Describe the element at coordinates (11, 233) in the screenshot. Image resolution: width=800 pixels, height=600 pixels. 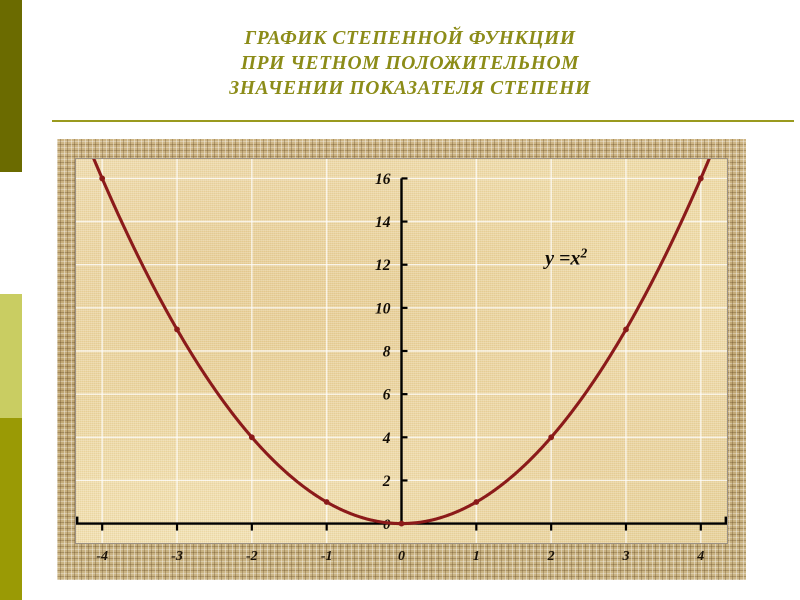
I see `sidebar-band-white` at that location.